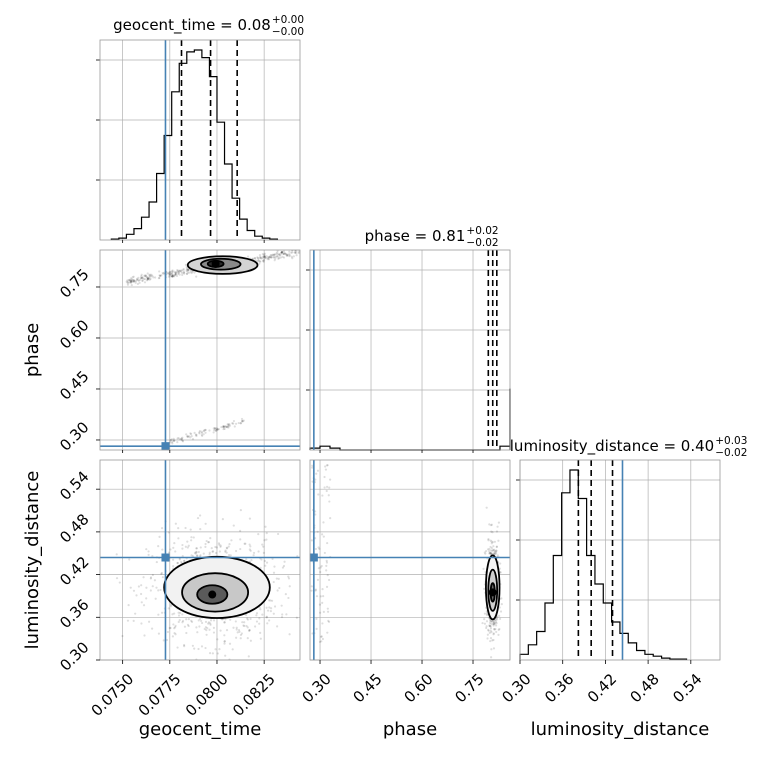 The image size is (760, 760). What do you see at coordinates (367, 688) in the screenshot?
I see `x-tick-label: 0.45` at bounding box center [367, 688].